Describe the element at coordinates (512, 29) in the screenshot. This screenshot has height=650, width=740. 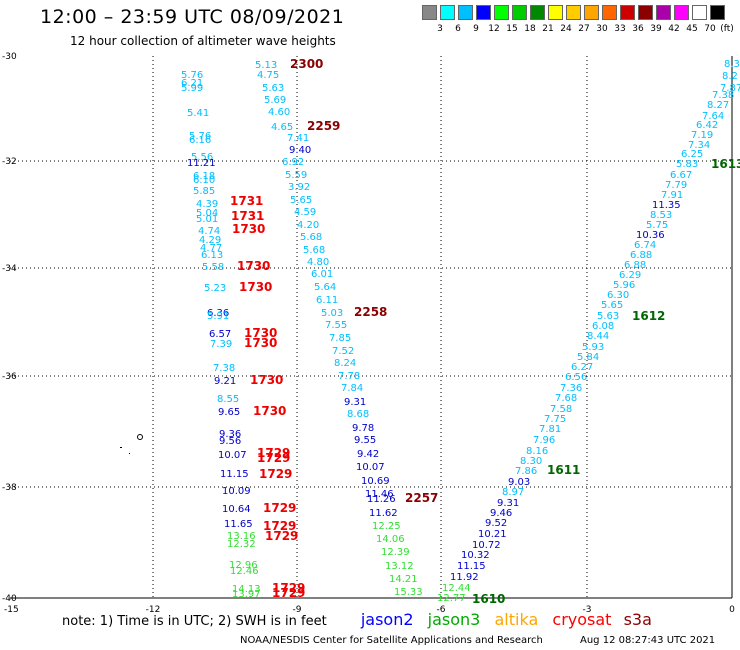
I see `legend-label: 15` at that location.